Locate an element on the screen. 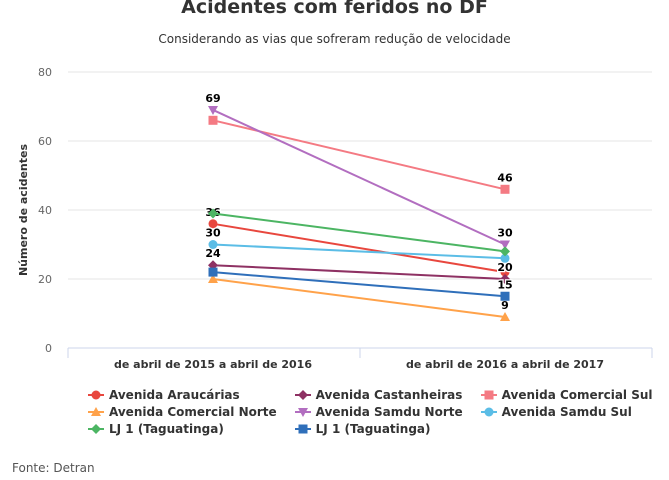 The width and height of the screenshot is (669, 480). legend-item: Avenida Comercial Sul is located at coordinates (566, 395).